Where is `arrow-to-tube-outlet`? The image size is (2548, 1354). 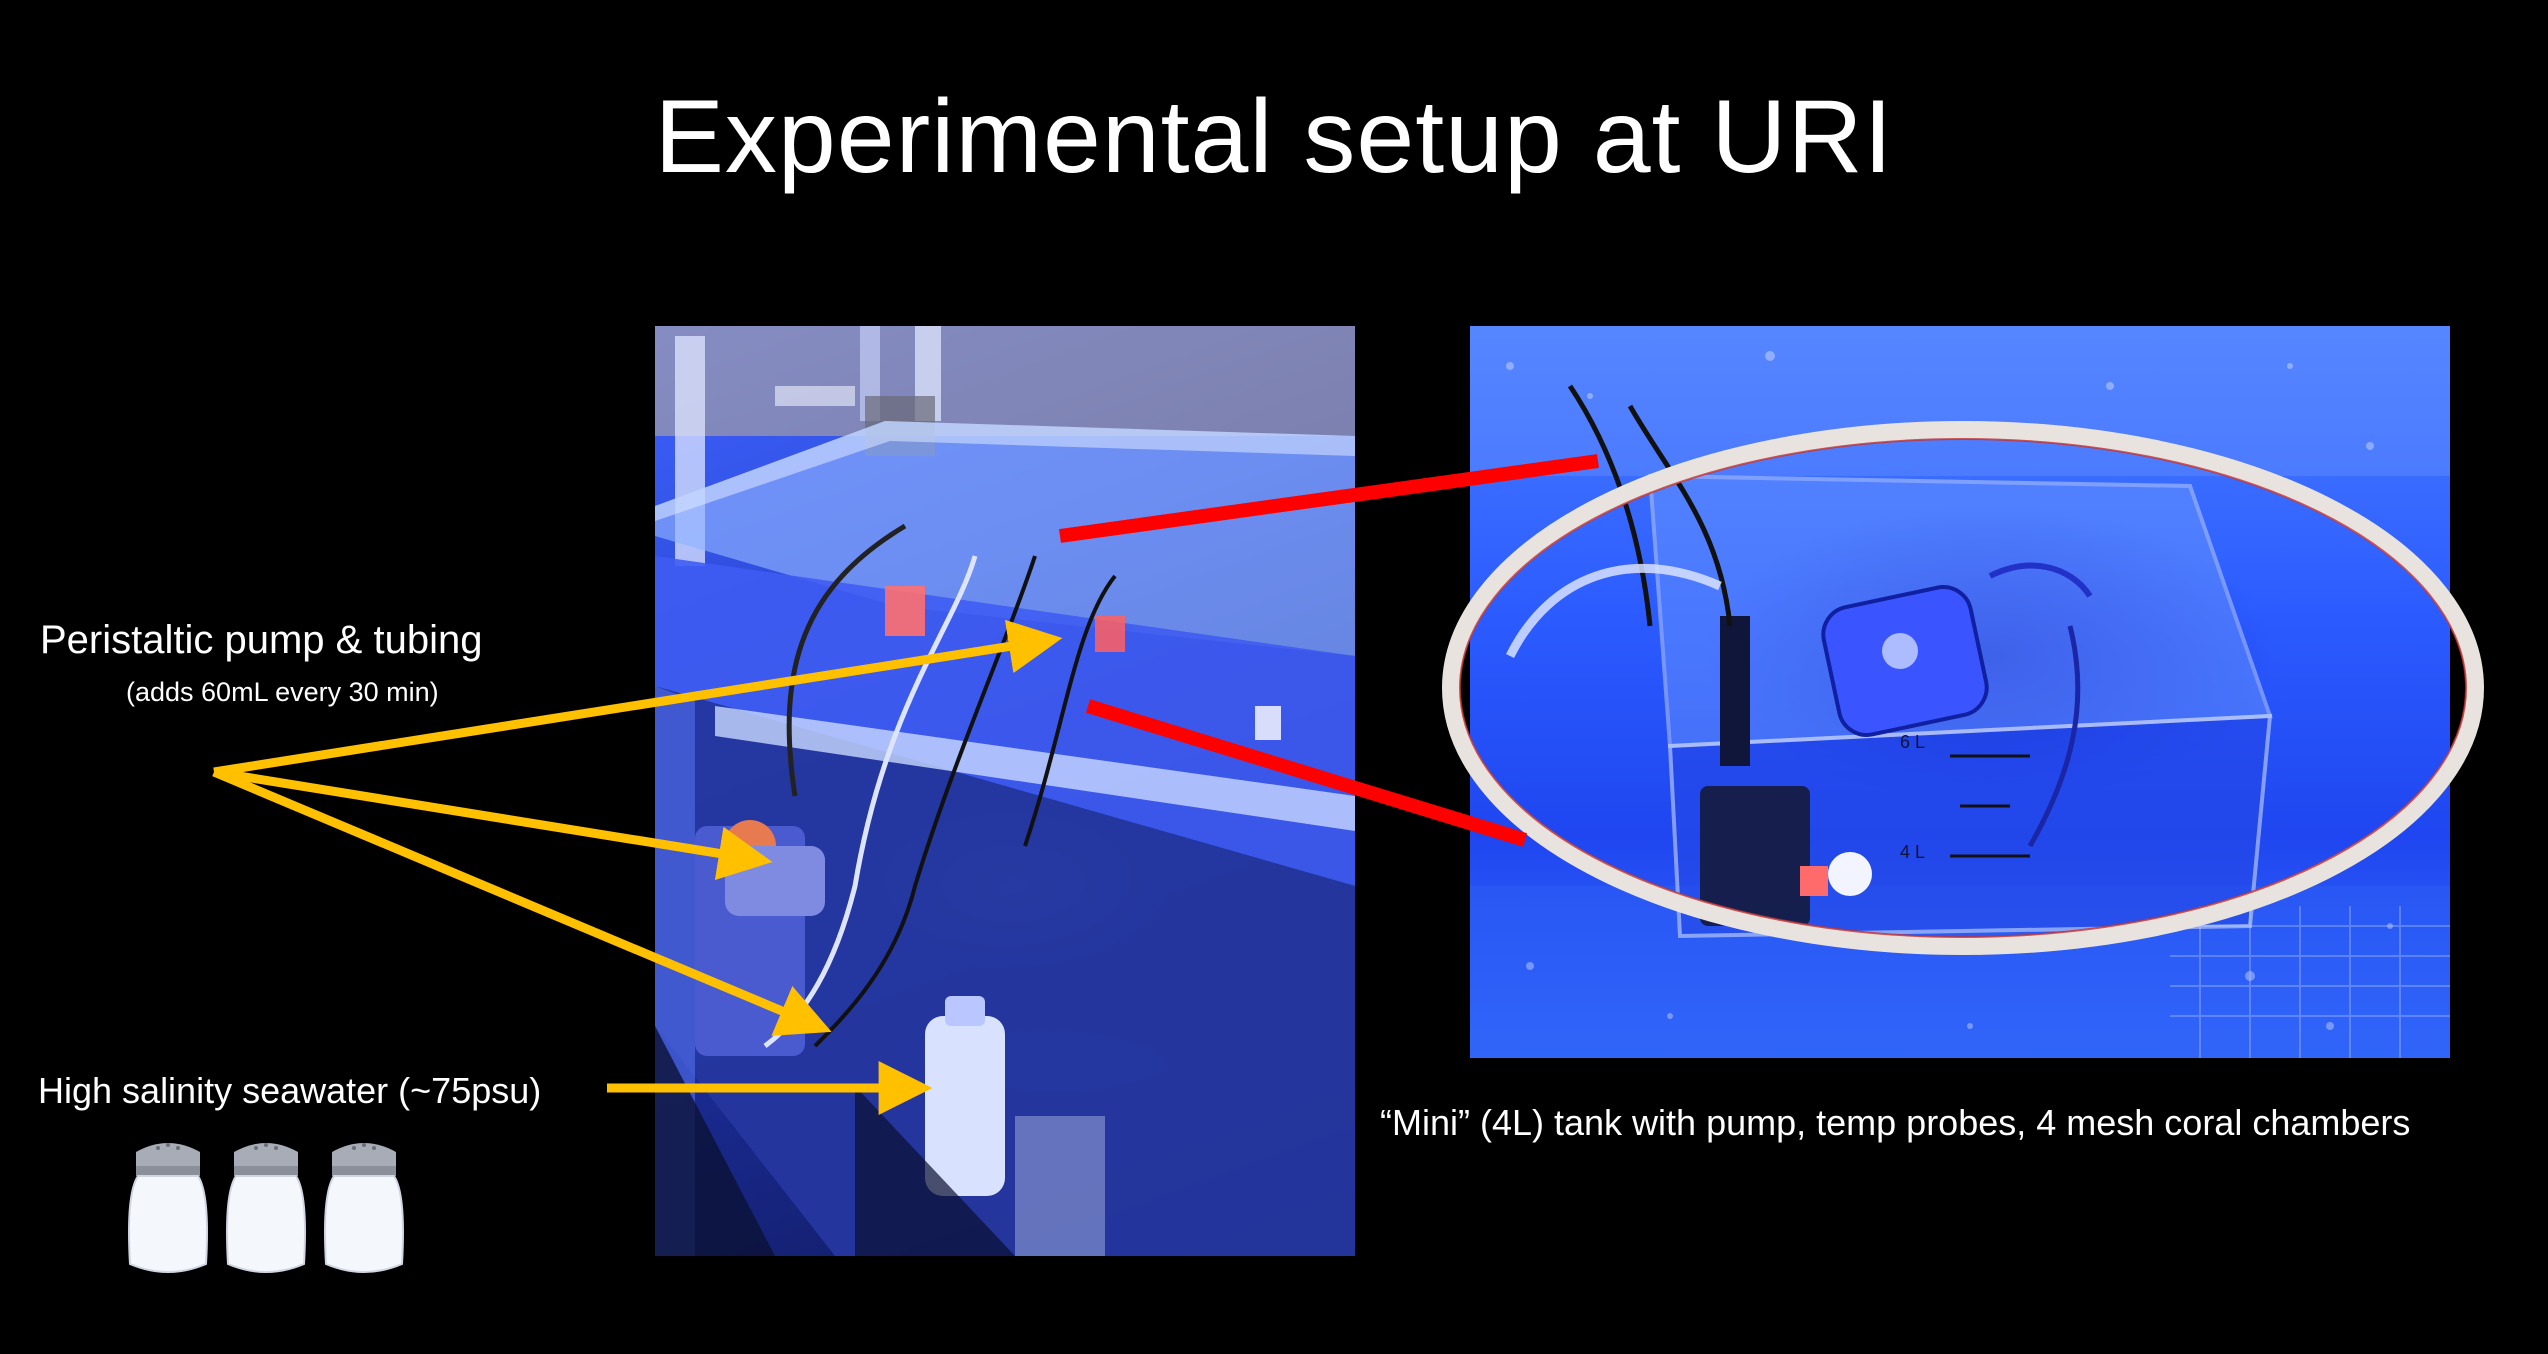 arrow-to-tube-outlet is located at coordinates (522, 901).